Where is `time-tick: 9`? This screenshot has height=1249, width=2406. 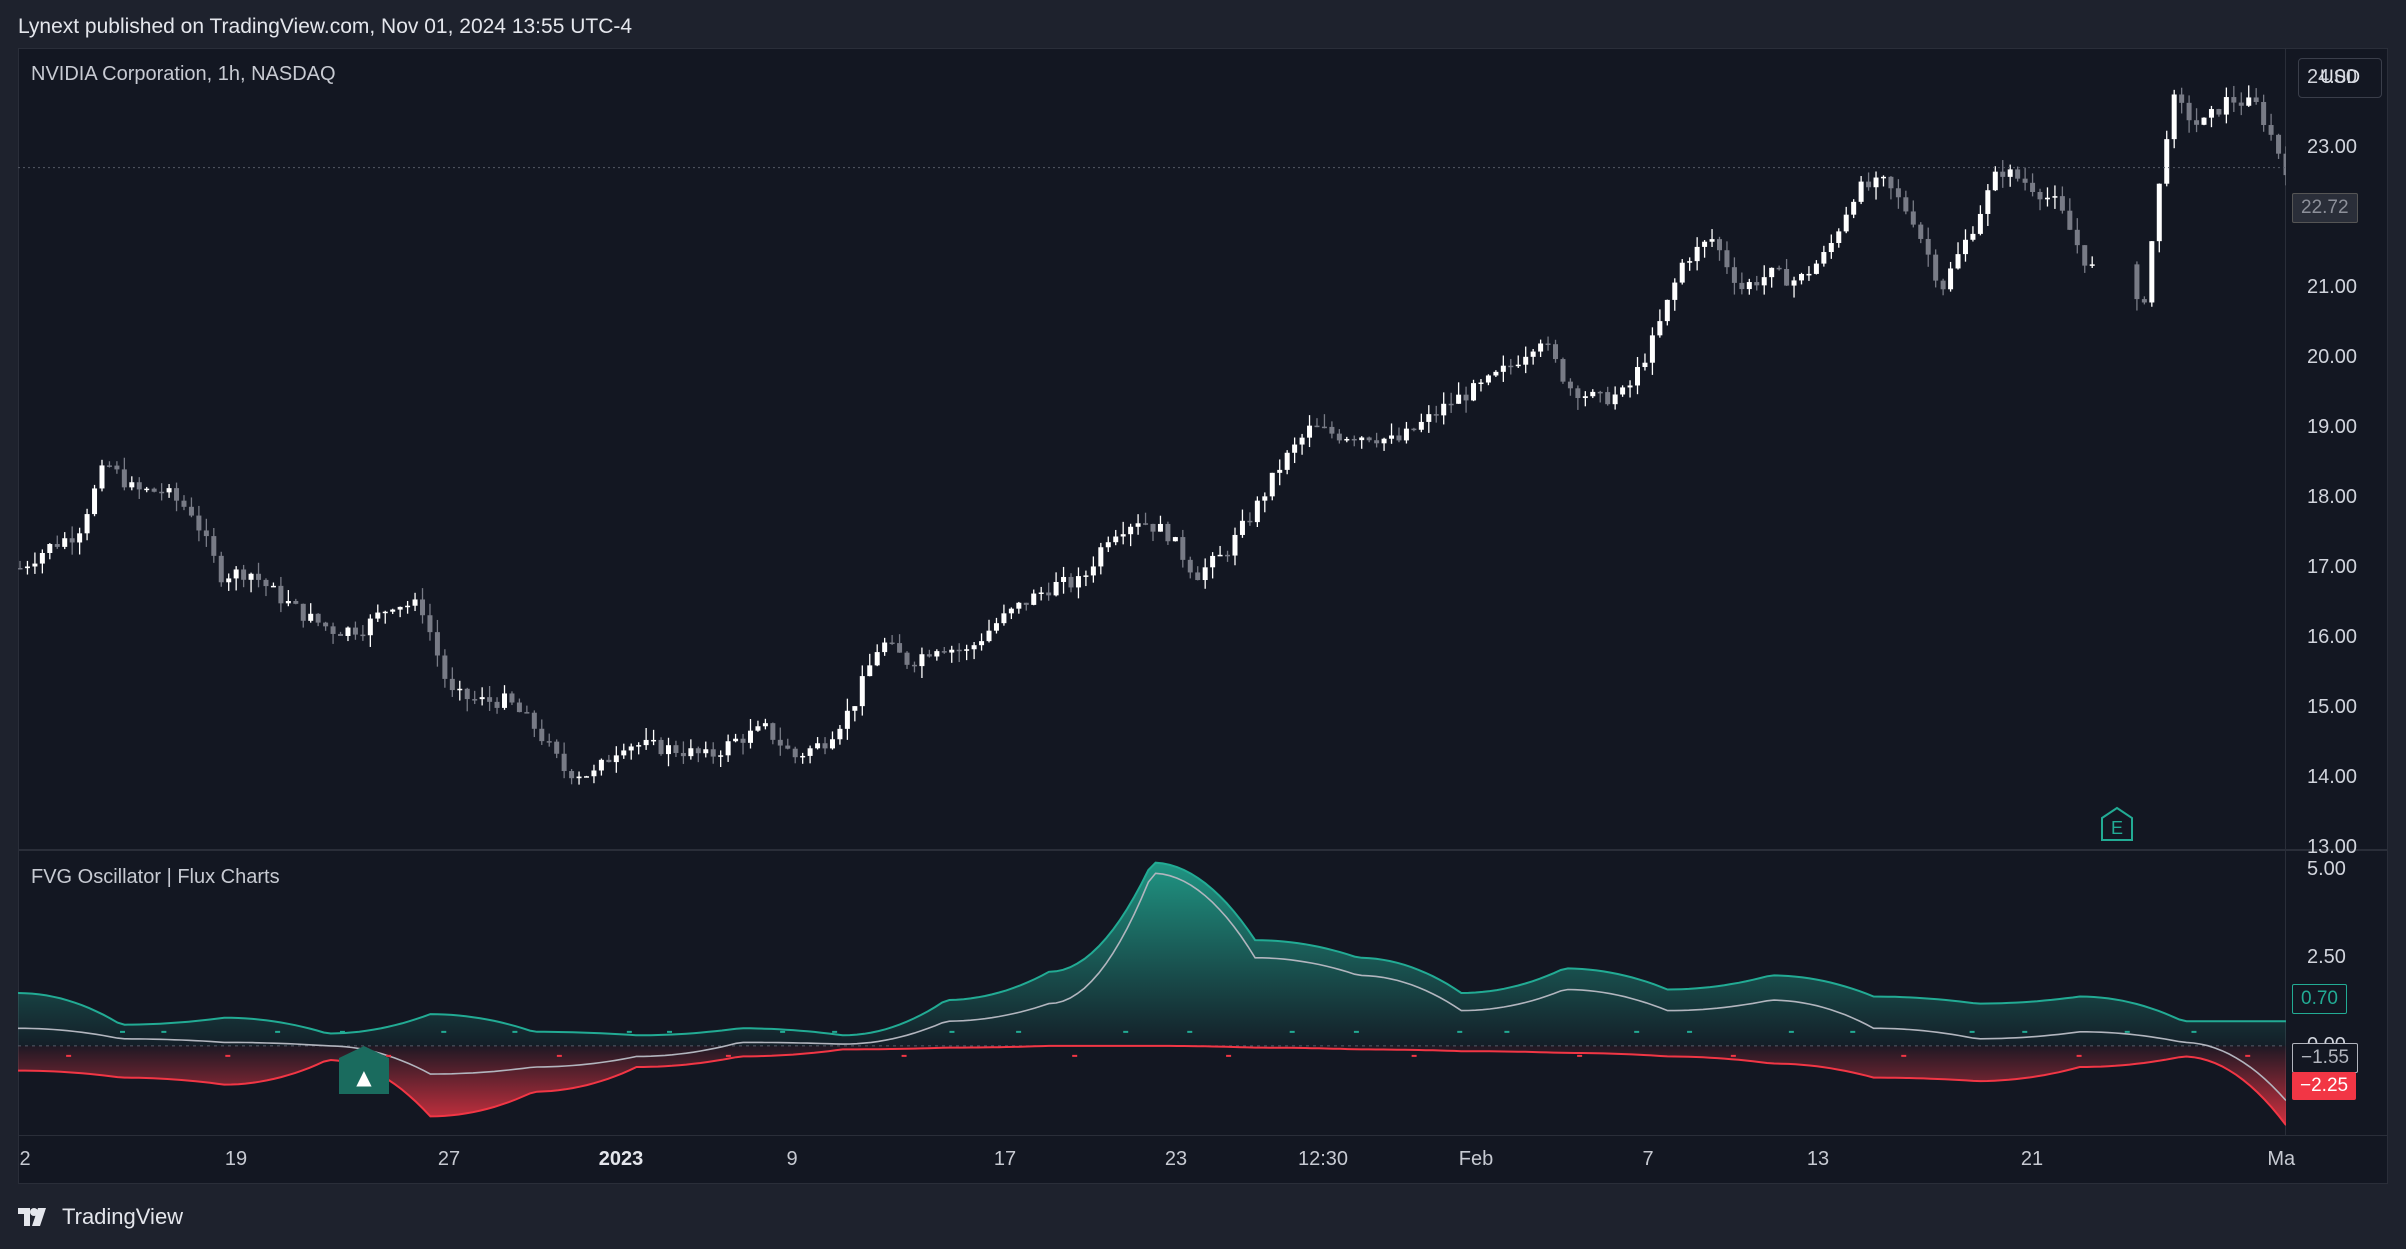
time-tick: 9 is located at coordinates (792, 1159).